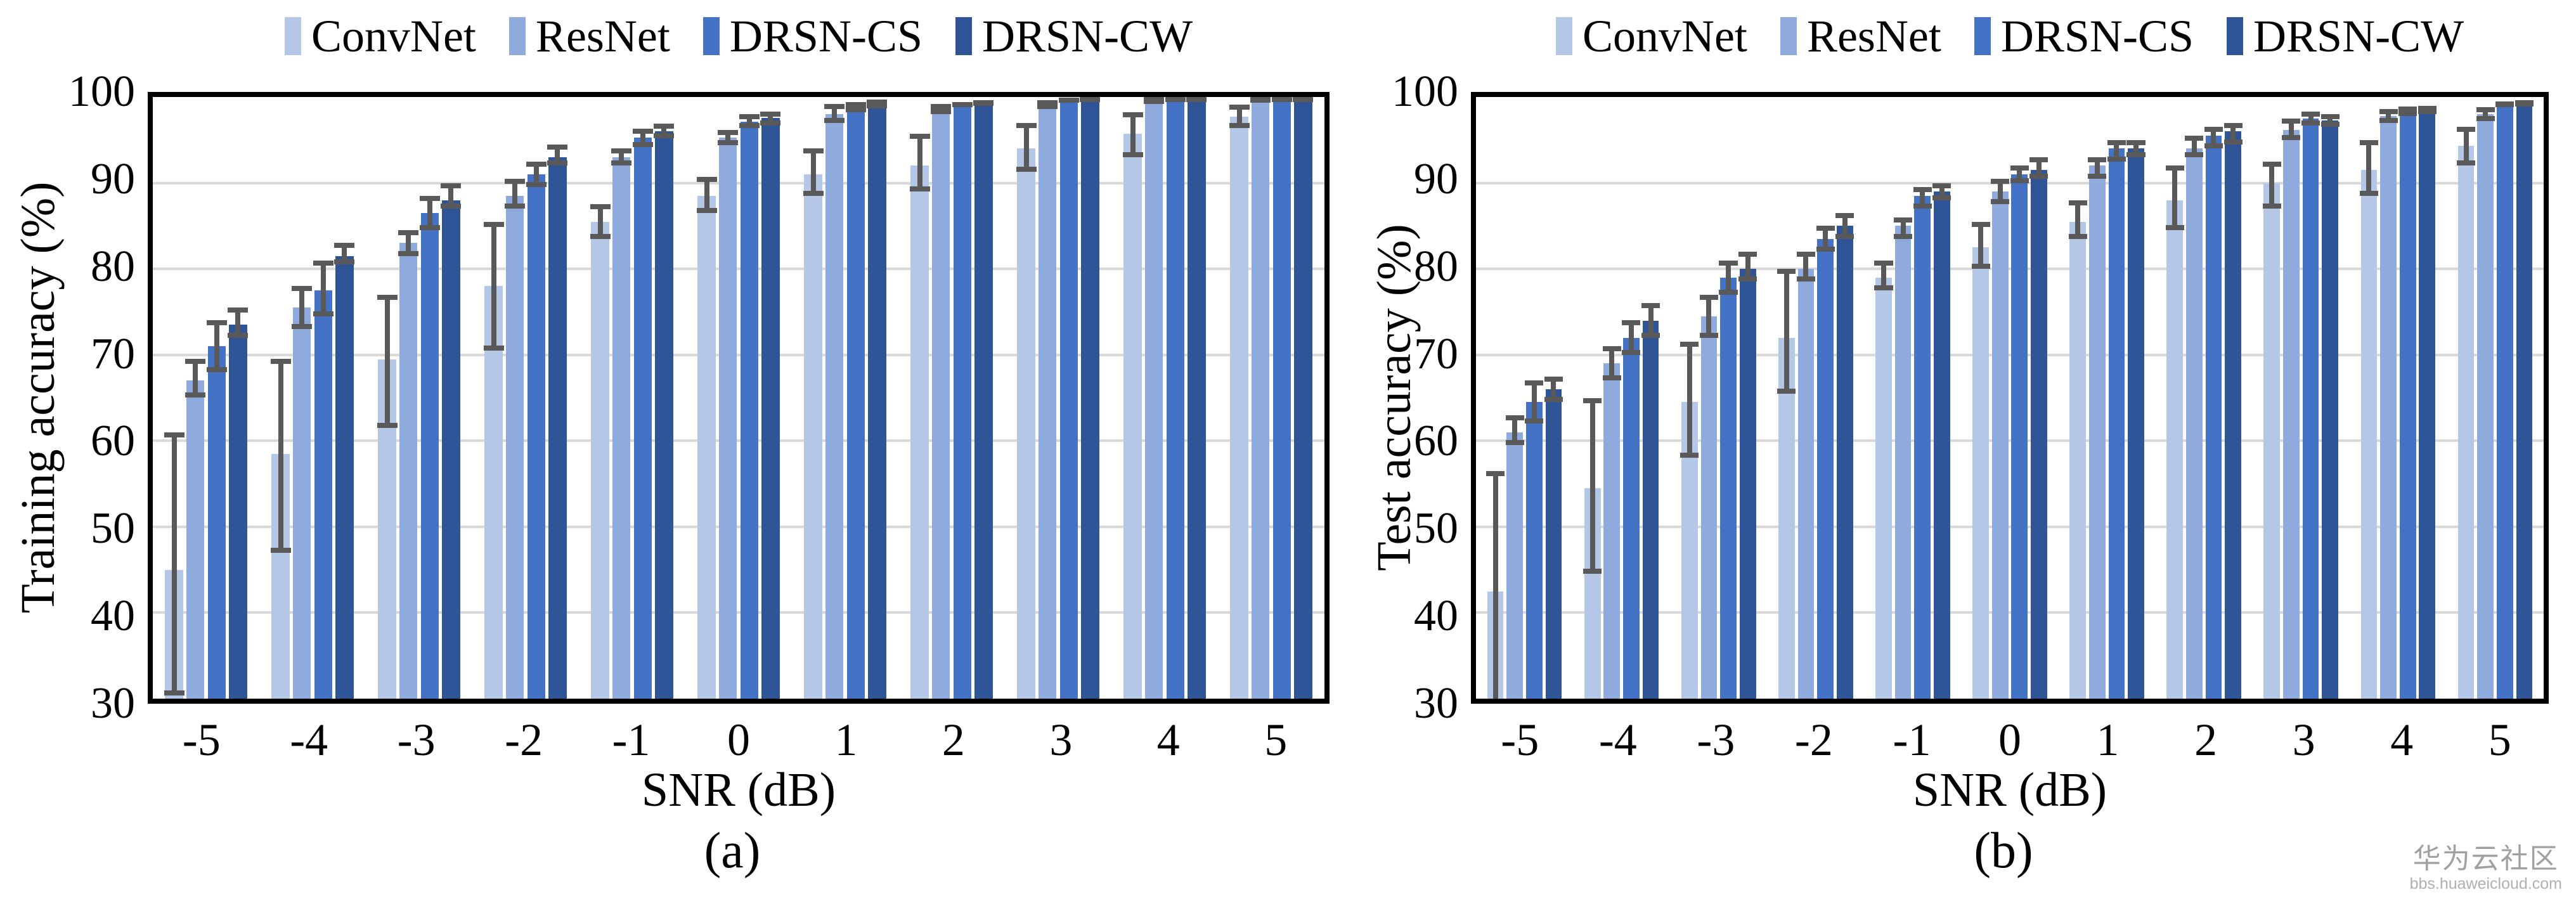 This screenshot has height=899, width=2576. I want to click on y-tick-label: 30, so click(1436, 703).